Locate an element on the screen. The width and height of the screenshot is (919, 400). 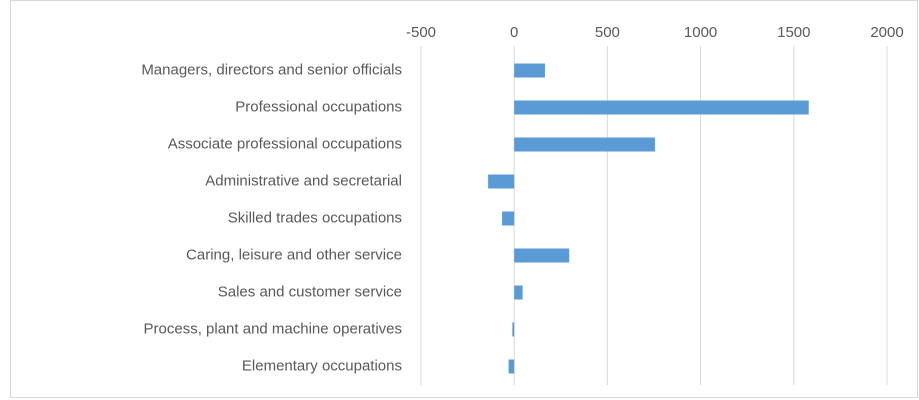
x-tick-label: 1000 is located at coordinates (700, 32).